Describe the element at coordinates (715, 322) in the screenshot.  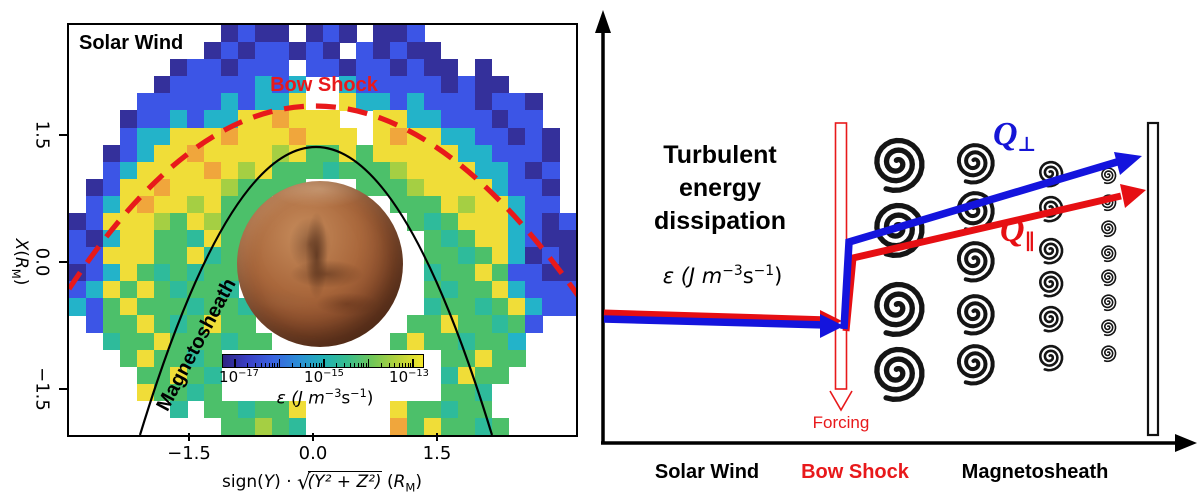
I see `qperp-incoming-arrow` at that location.